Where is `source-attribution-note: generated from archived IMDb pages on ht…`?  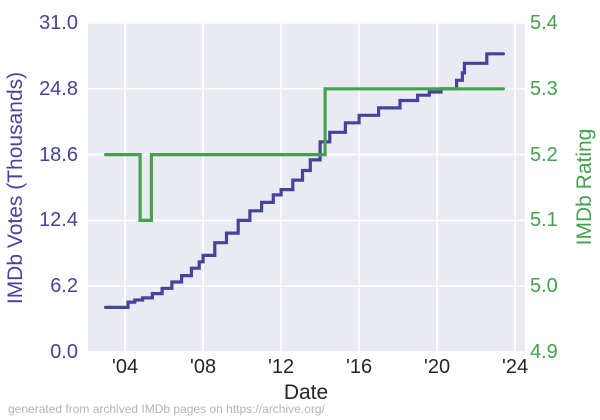 source-attribution-note: generated from archived IMDb pages on ht… is located at coordinates (166, 409).